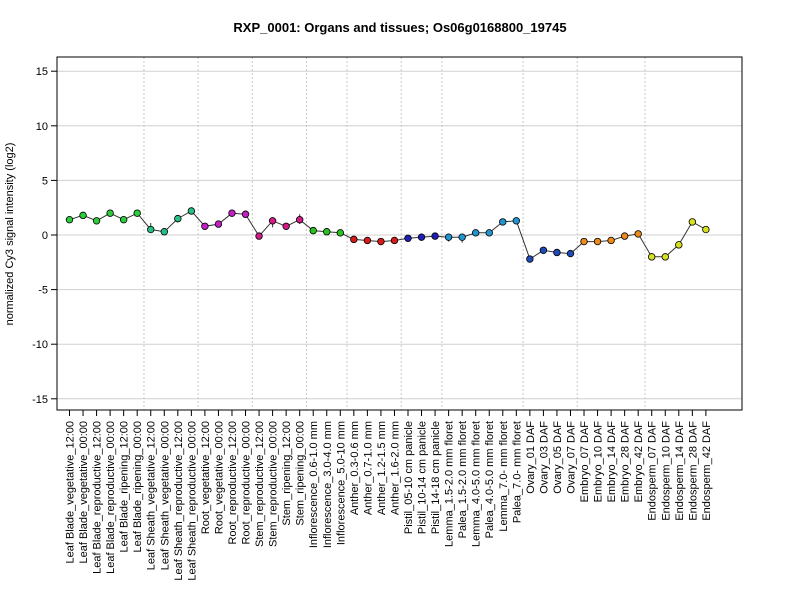  Describe the element at coordinates (612, 462) in the screenshot. I see `x-tick-label: Embryo_14 DAF` at that location.